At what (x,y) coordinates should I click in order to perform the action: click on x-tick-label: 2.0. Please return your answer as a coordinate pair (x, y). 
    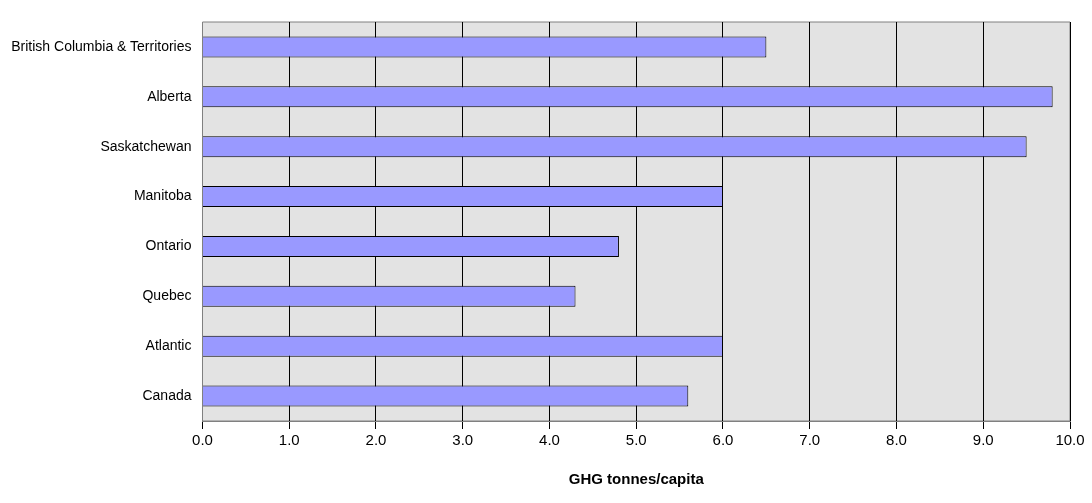
    Looking at the image, I should click on (376, 440).